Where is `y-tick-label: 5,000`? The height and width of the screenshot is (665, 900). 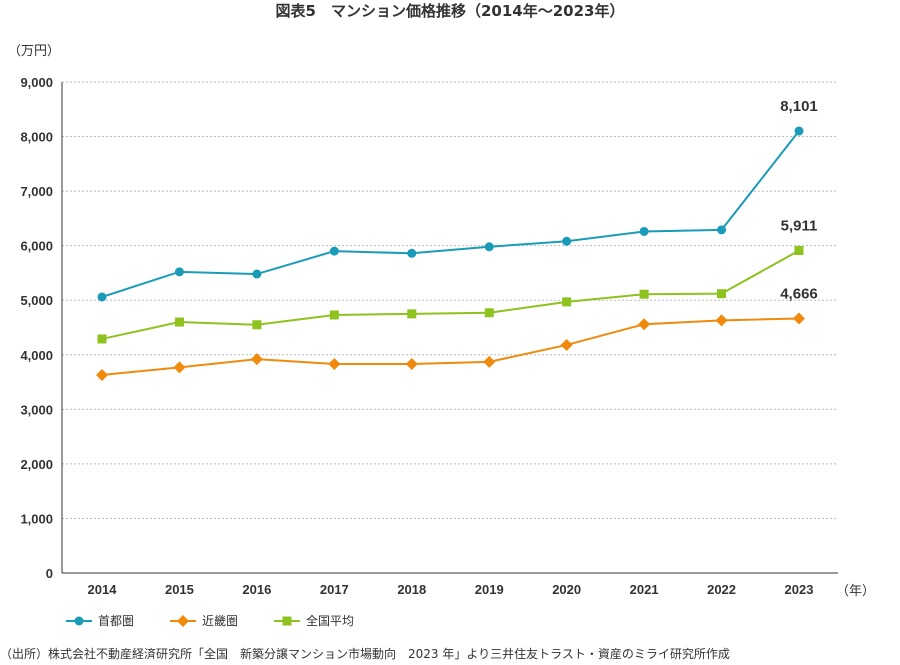 y-tick-label: 5,000 is located at coordinates (36, 300).